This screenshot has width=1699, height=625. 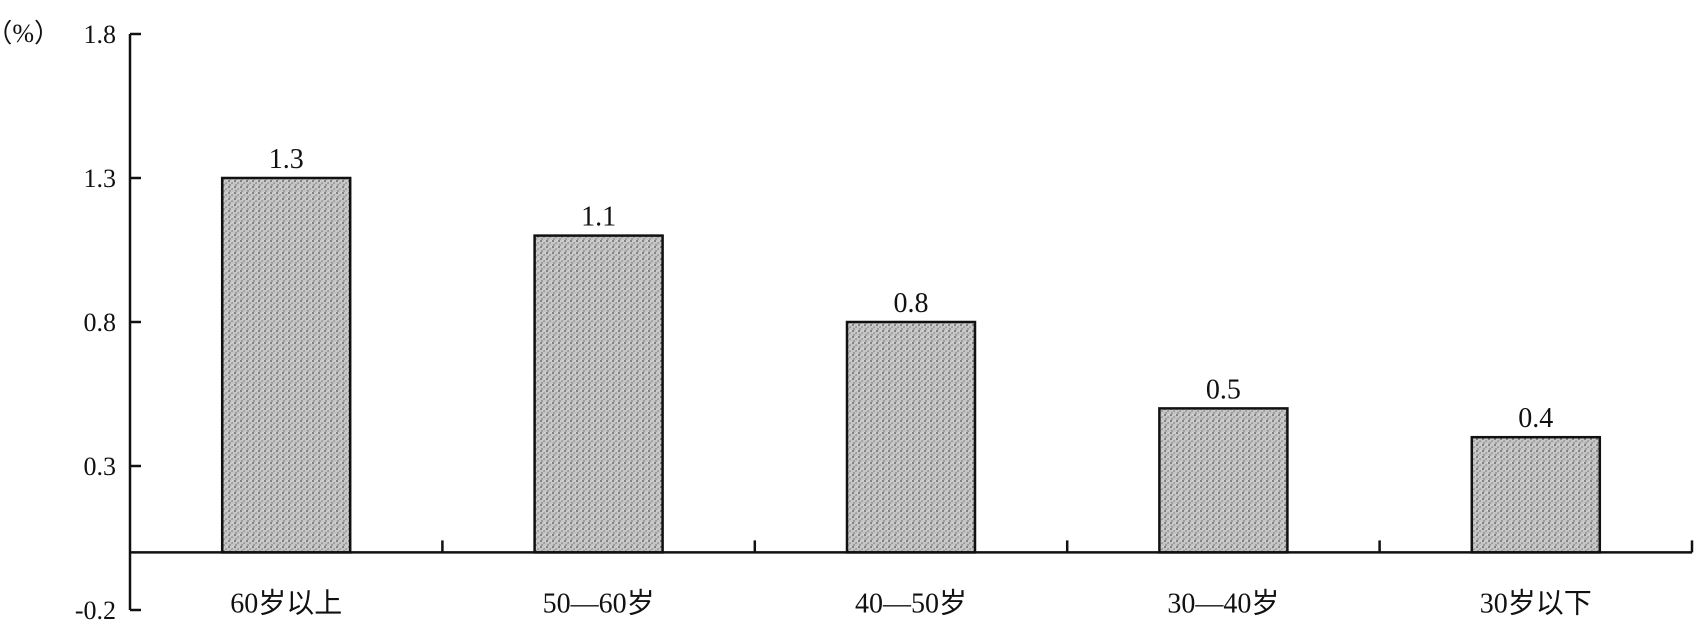 I want to click on data-label: 0.8, so click(x=911, y=303).